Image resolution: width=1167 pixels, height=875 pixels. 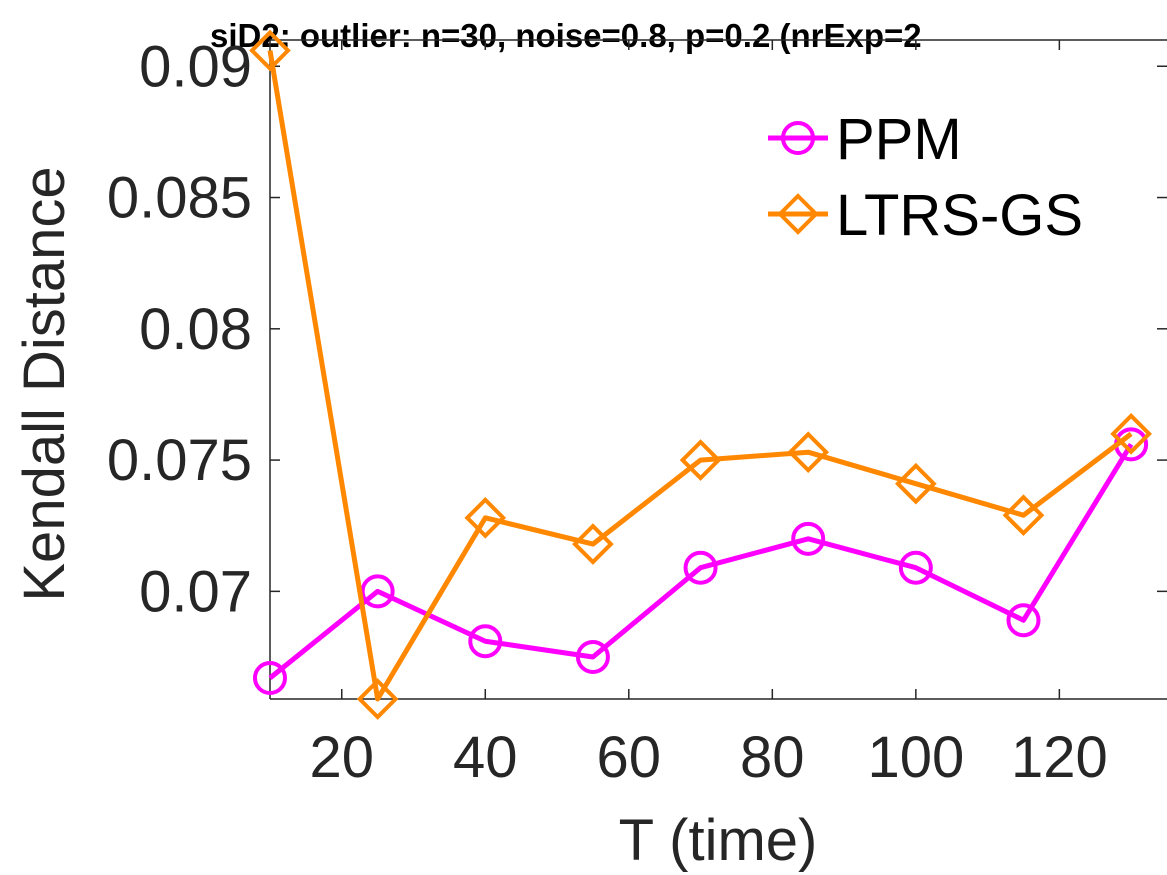 What do you see at coordinates (195, 591) in the screenshot?
I see `y-tick-label: 0.07` at bounding box center [195, 591].